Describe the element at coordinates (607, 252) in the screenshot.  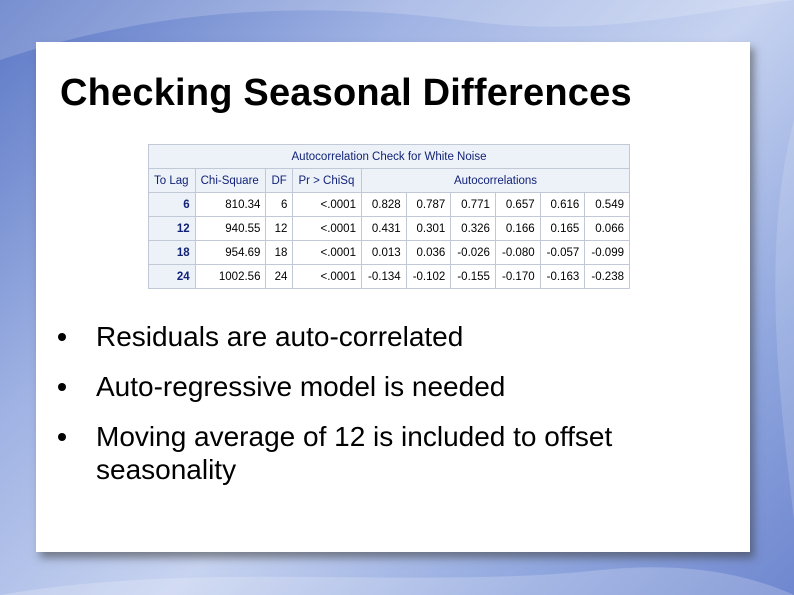
I see `autocorrelation-cell: -0.099` at that location.